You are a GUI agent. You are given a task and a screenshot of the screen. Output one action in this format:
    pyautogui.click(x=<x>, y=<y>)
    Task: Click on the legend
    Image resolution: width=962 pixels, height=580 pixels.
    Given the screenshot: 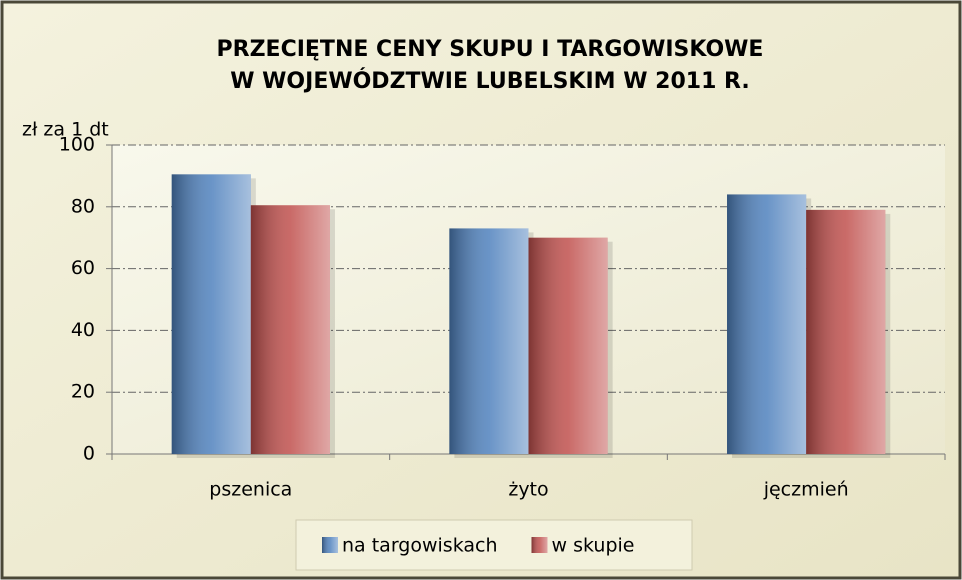 What is the action you would take?
    pyautogui.click(x=494, y=545)
    